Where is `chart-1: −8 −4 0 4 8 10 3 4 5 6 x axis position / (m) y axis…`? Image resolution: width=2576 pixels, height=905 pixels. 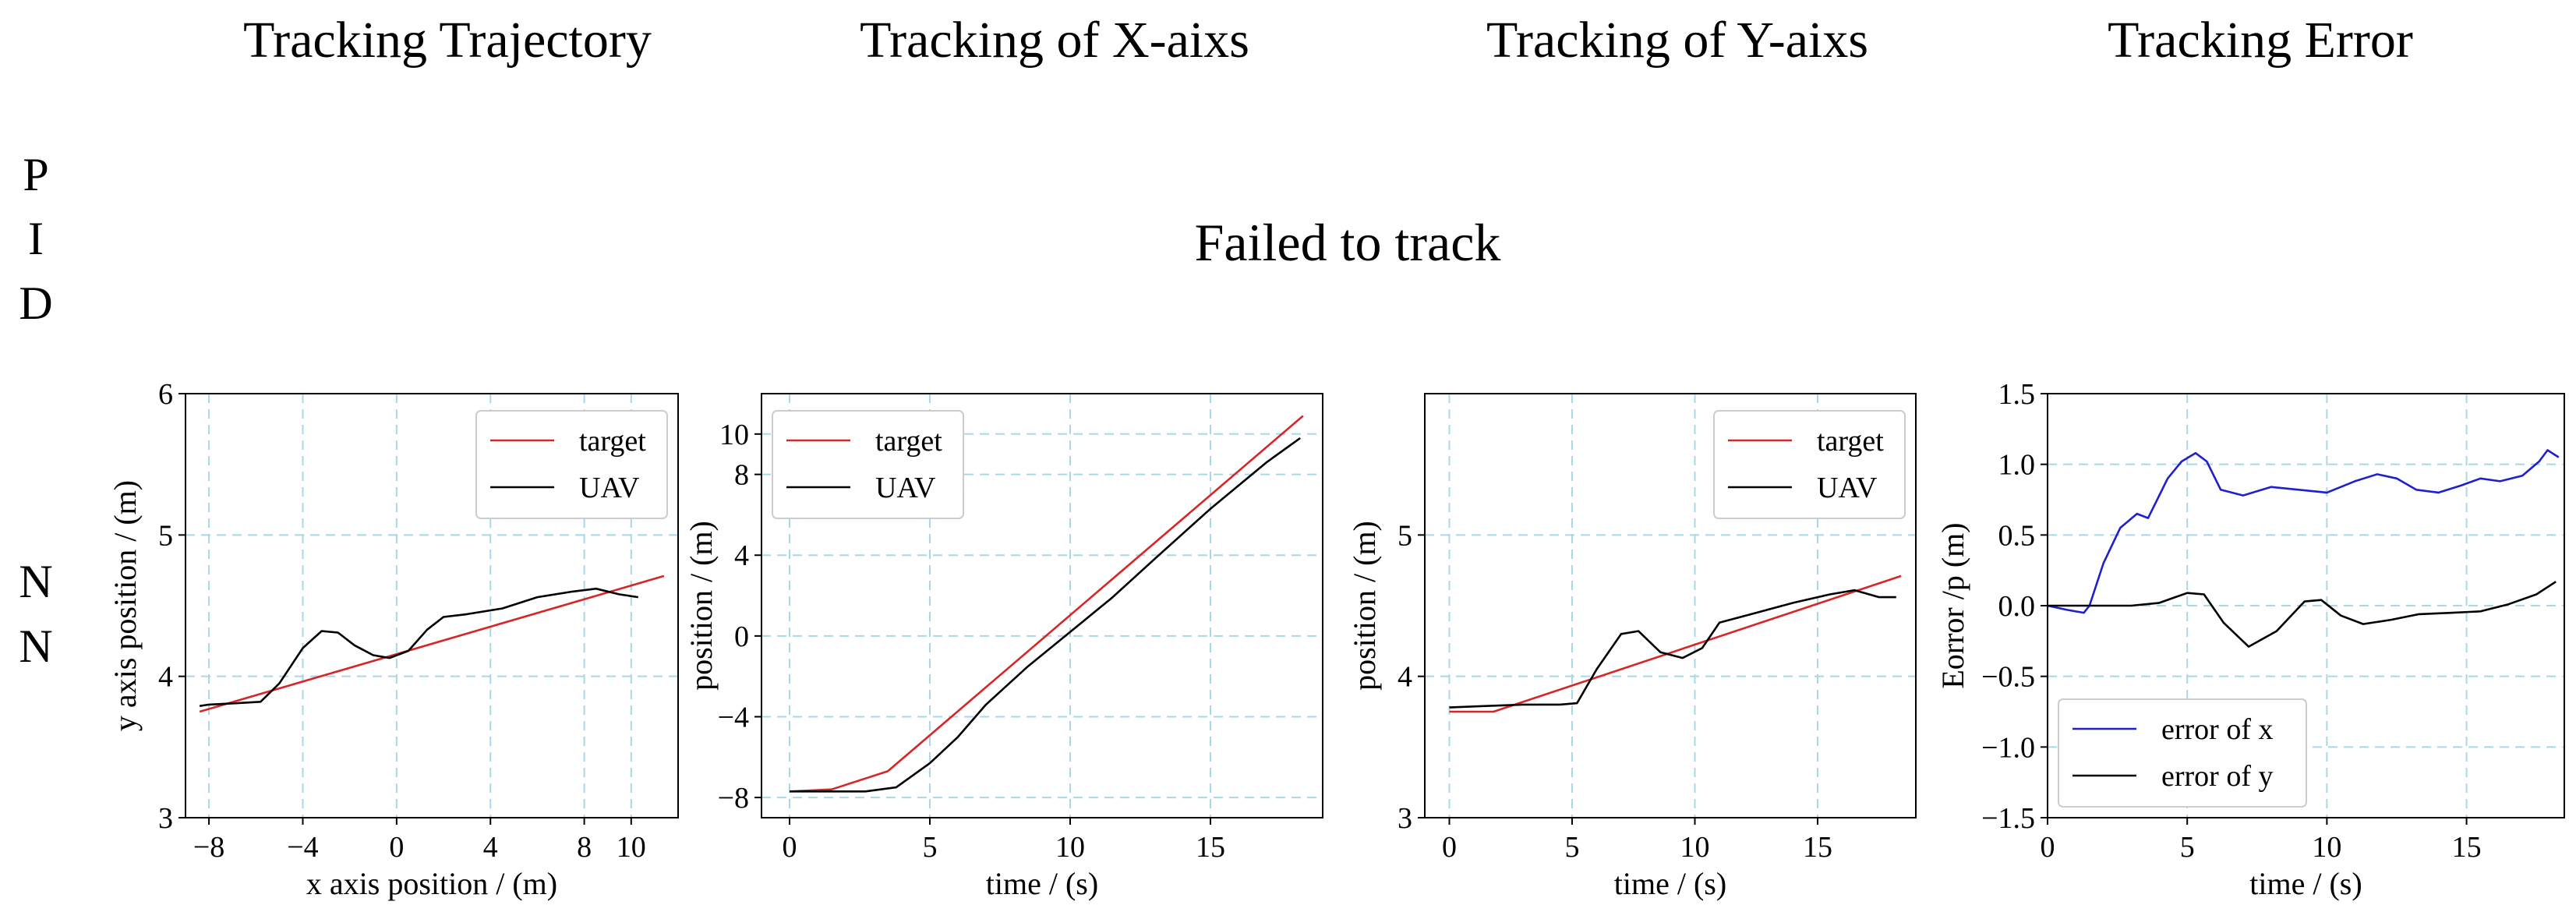 chart-1: −8 −4 0 4 8 10 3 4 5 6 x axis position / (m) y axis… is located at coordinates (393, 640).